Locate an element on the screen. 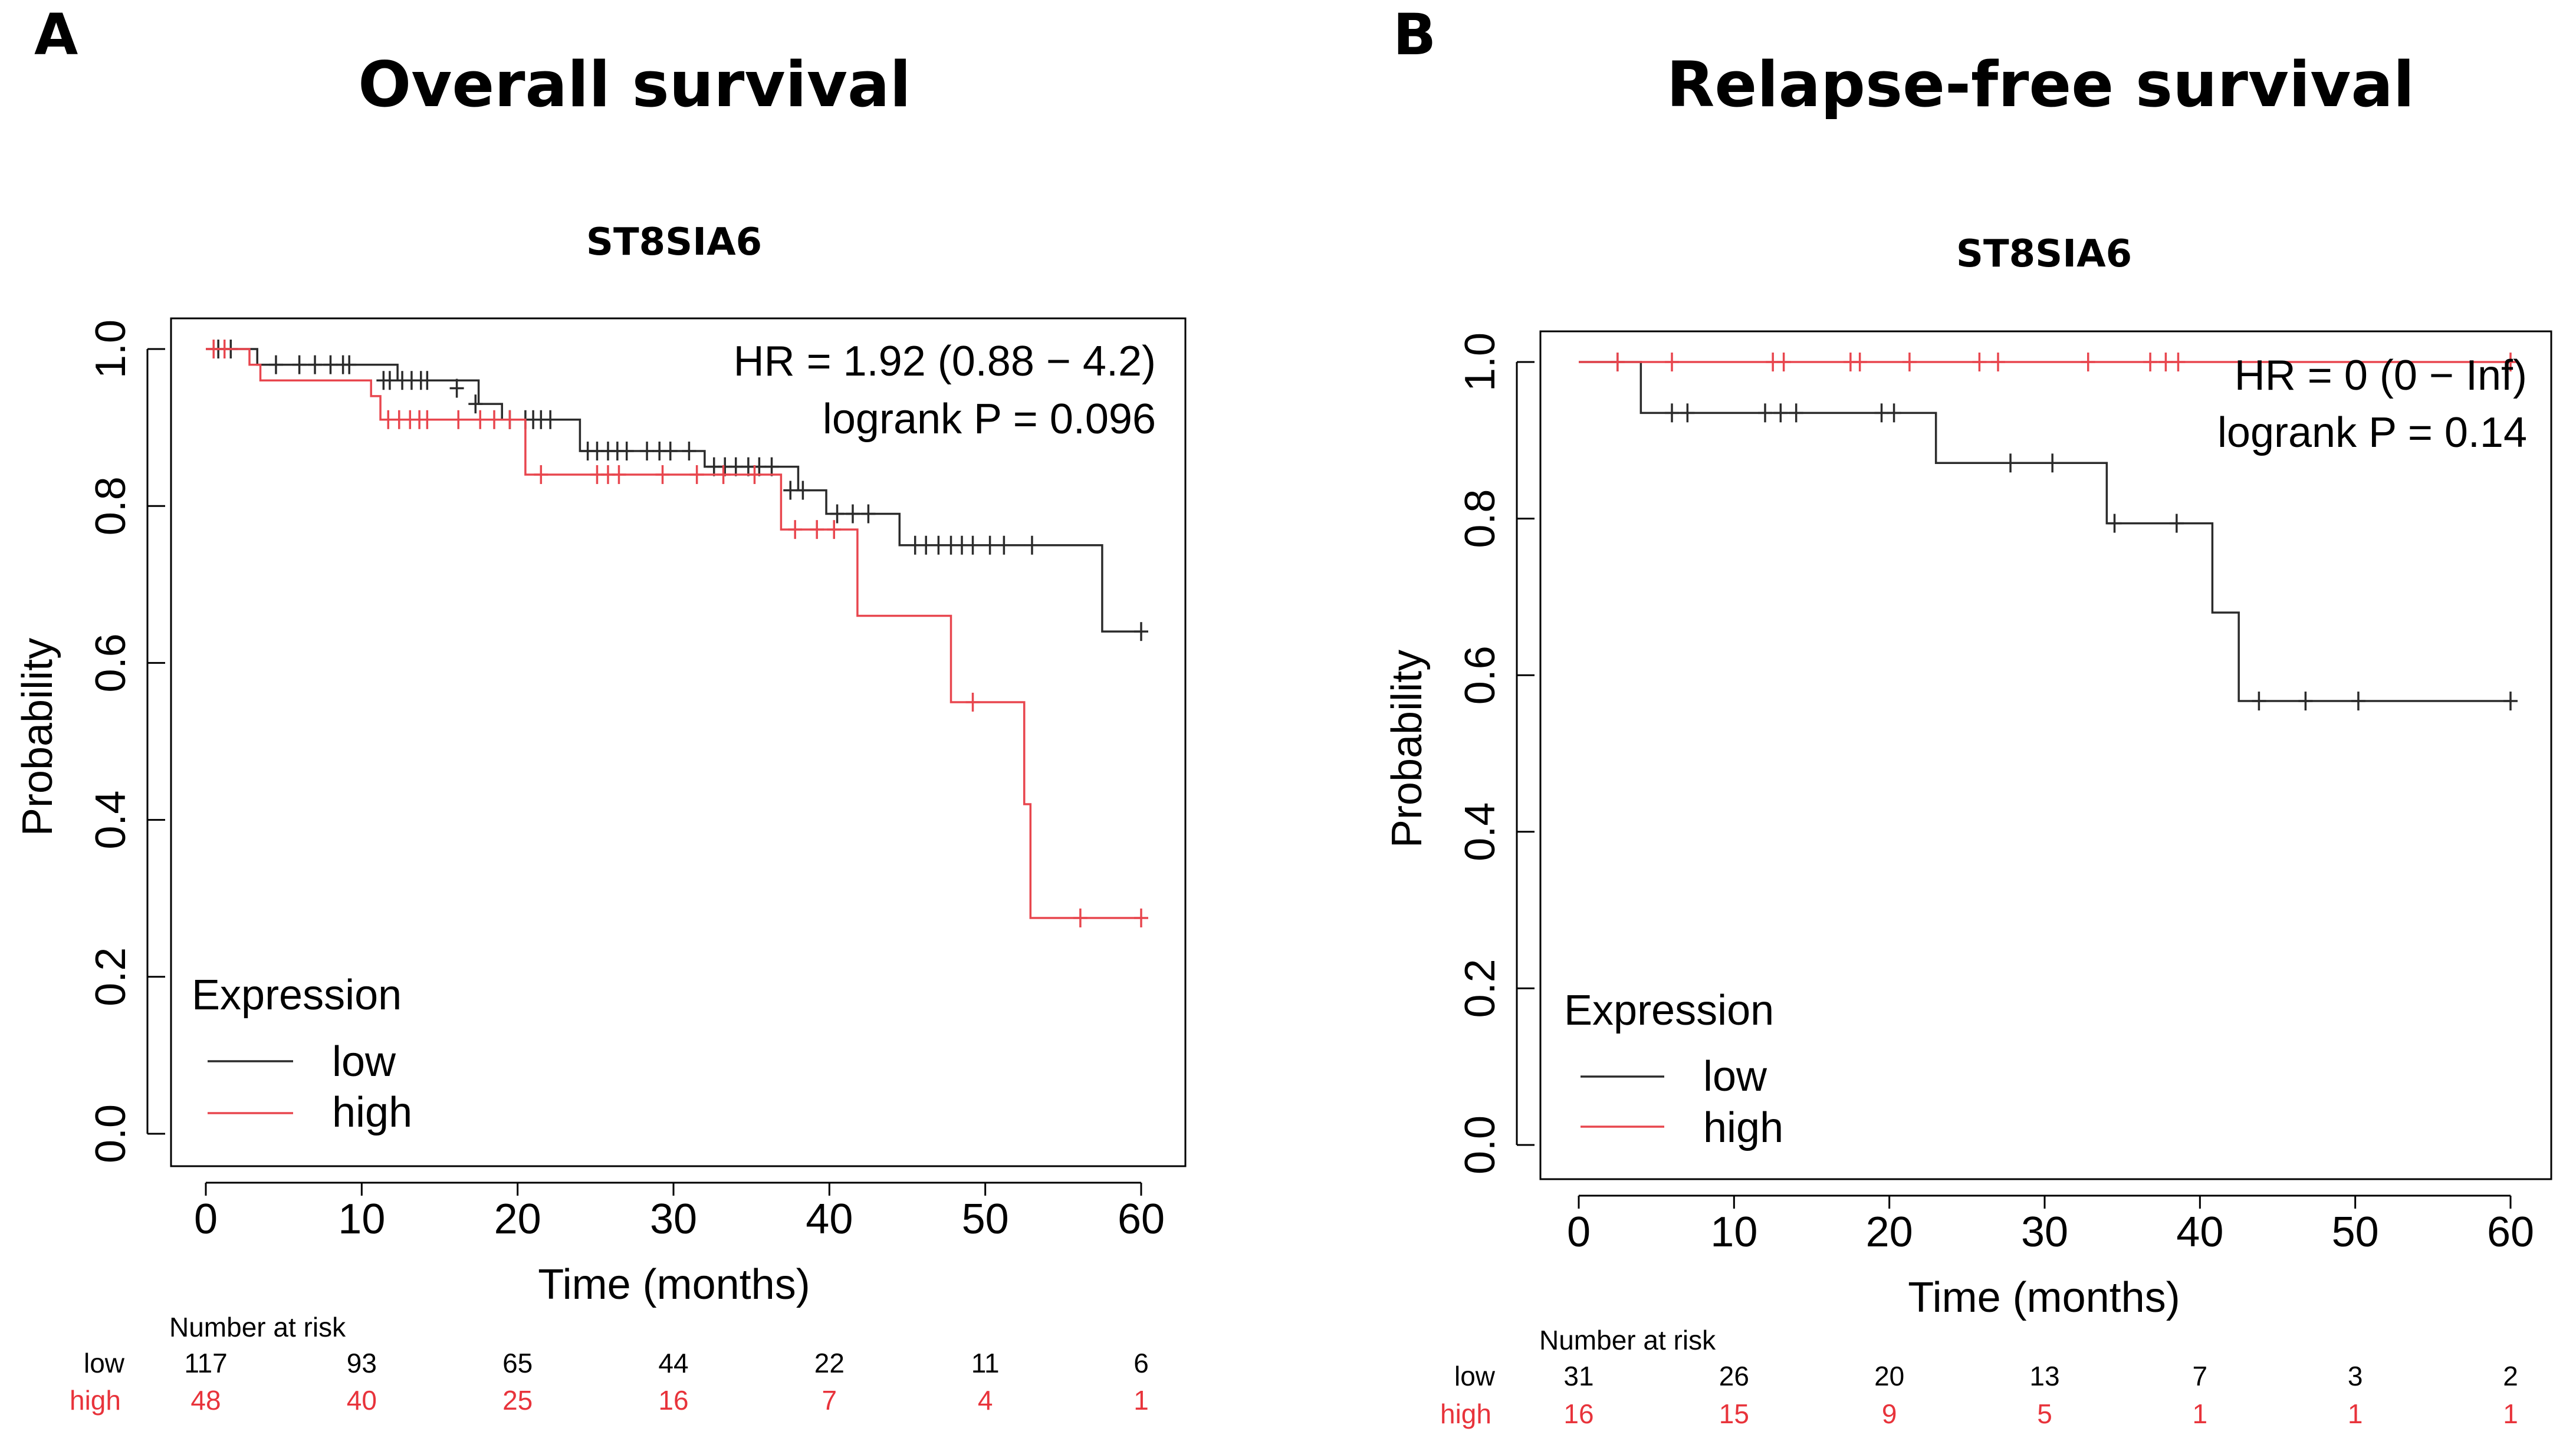 The height and width of the screenshot is (1448, 2576). panel-a-risk-low-value: 65 is located at coordinates (517, 1363).